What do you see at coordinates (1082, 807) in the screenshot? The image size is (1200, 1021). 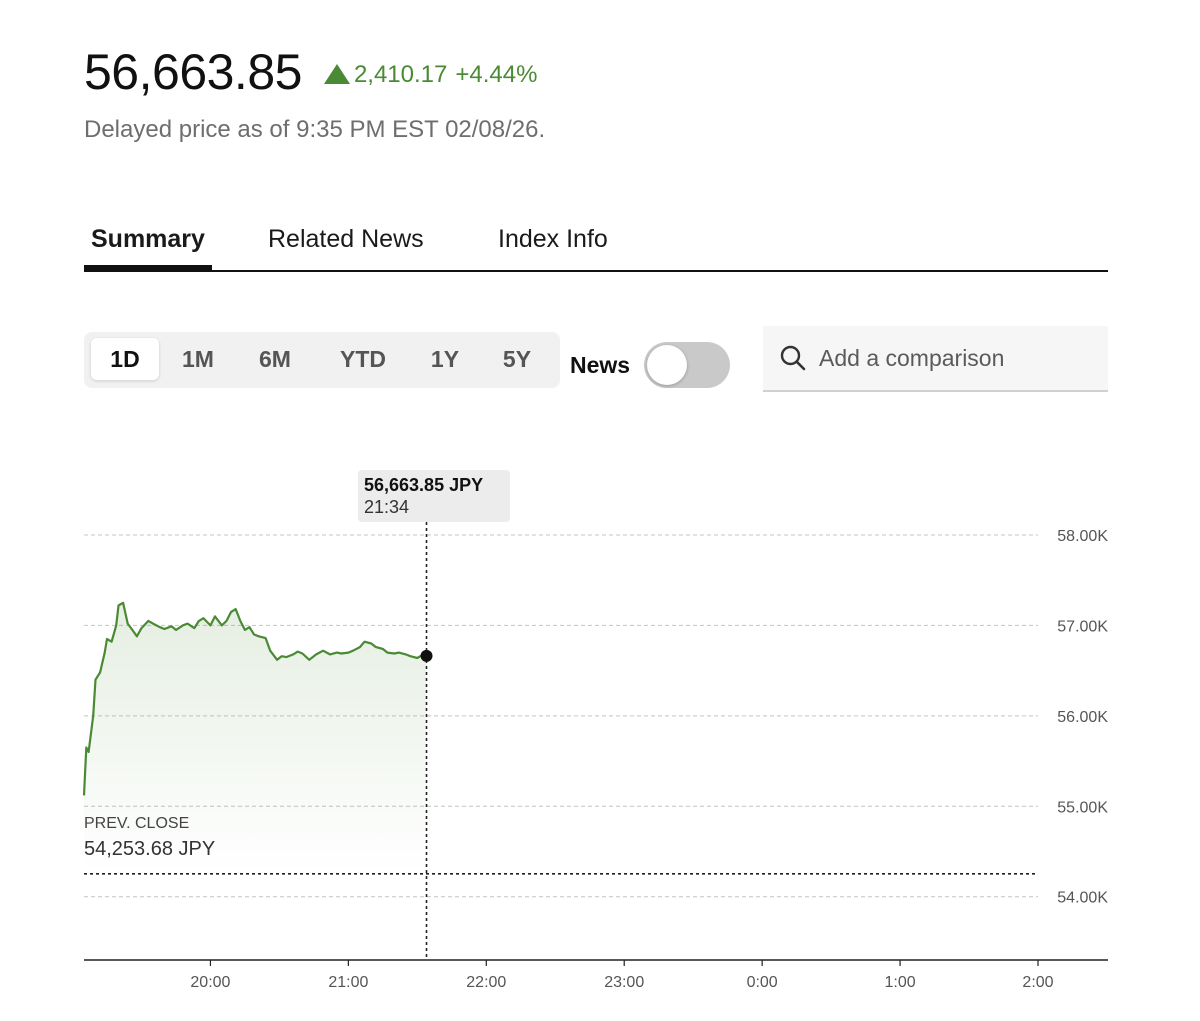 I see `y-tick-label: 55.00K` at bounding box center [1082, 807].